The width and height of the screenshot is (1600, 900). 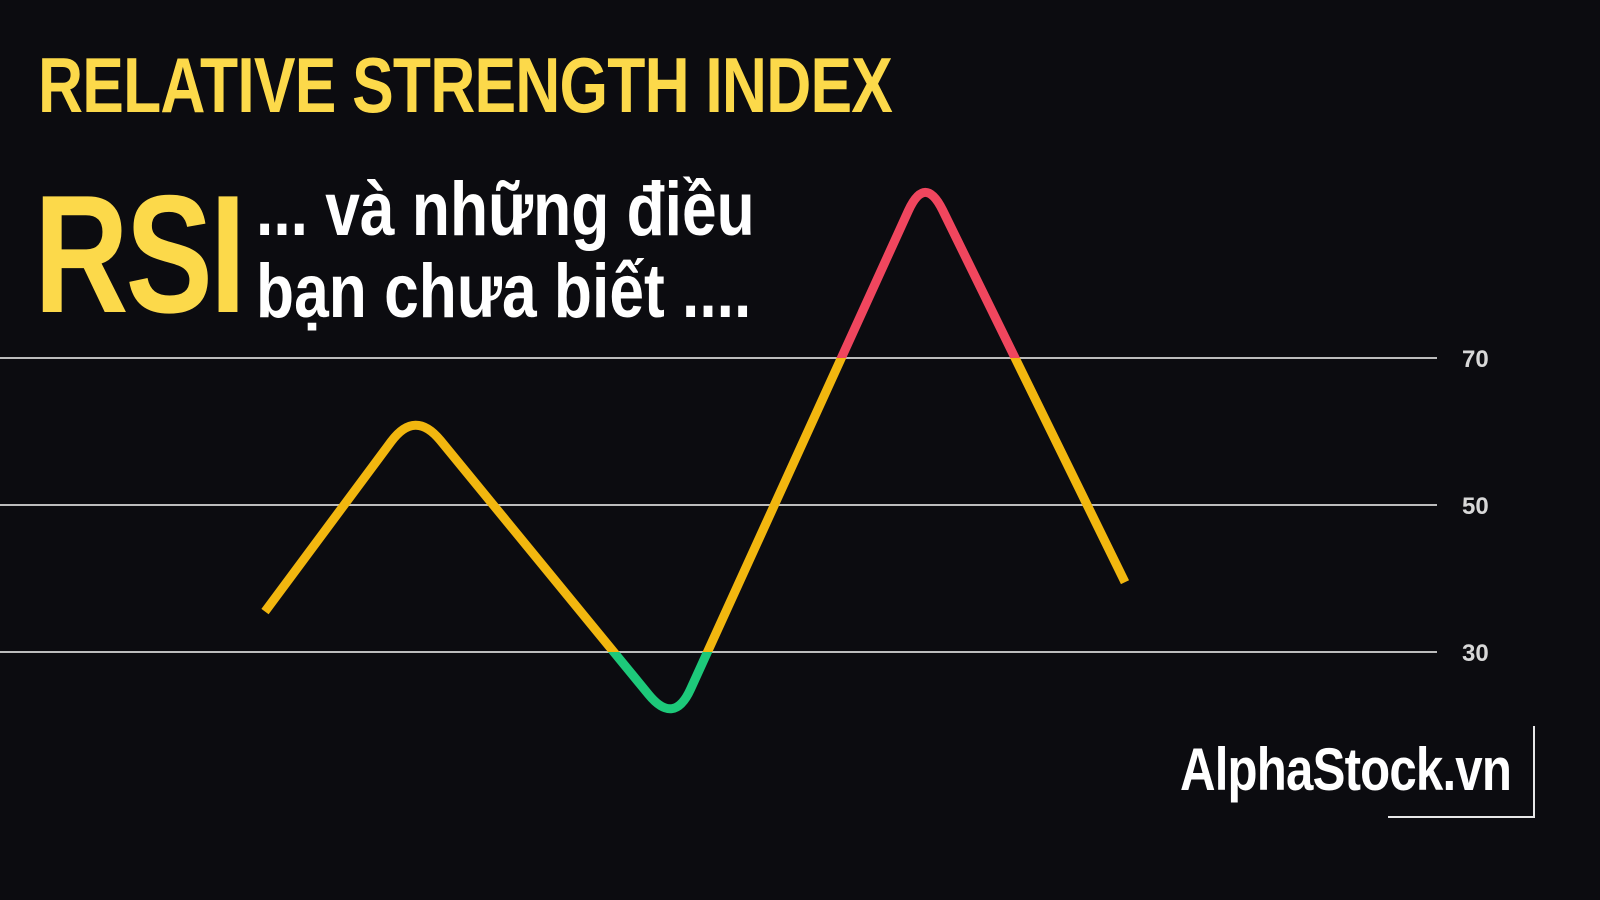 I want to click on tick-label-30: 30, so click(x=1475, y=653).